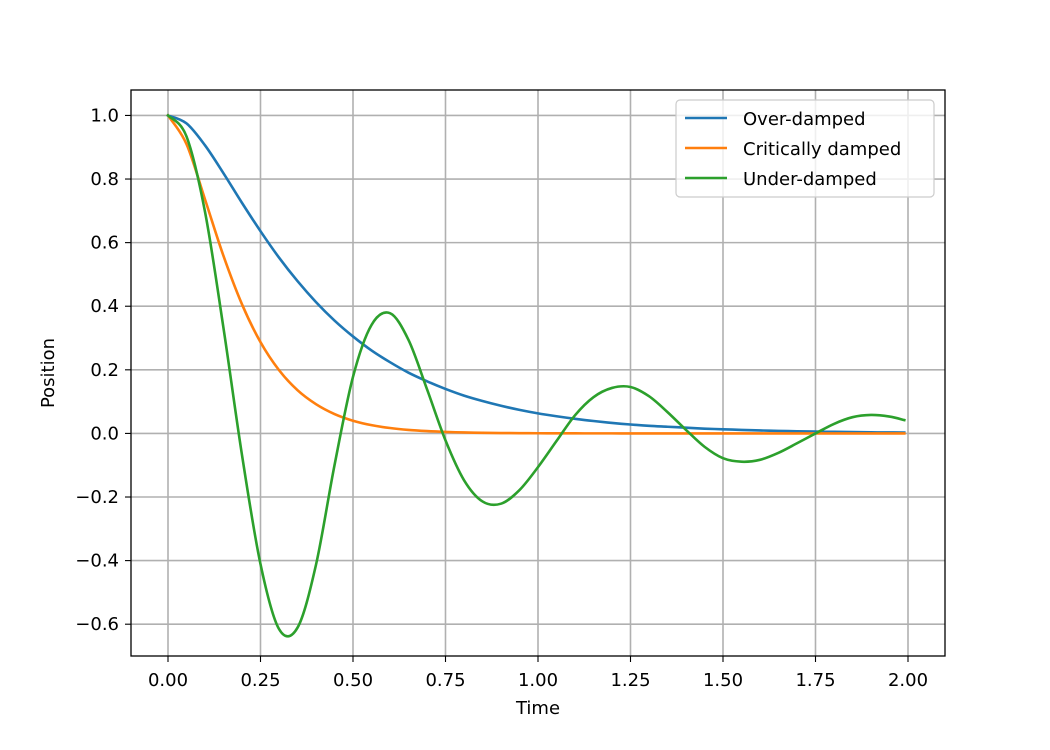 This screenshot has height=750, width=1050. Describe the element at coordinates (97, 497) in the screenshot. I see `y-tick-label: −0.2` at that location.